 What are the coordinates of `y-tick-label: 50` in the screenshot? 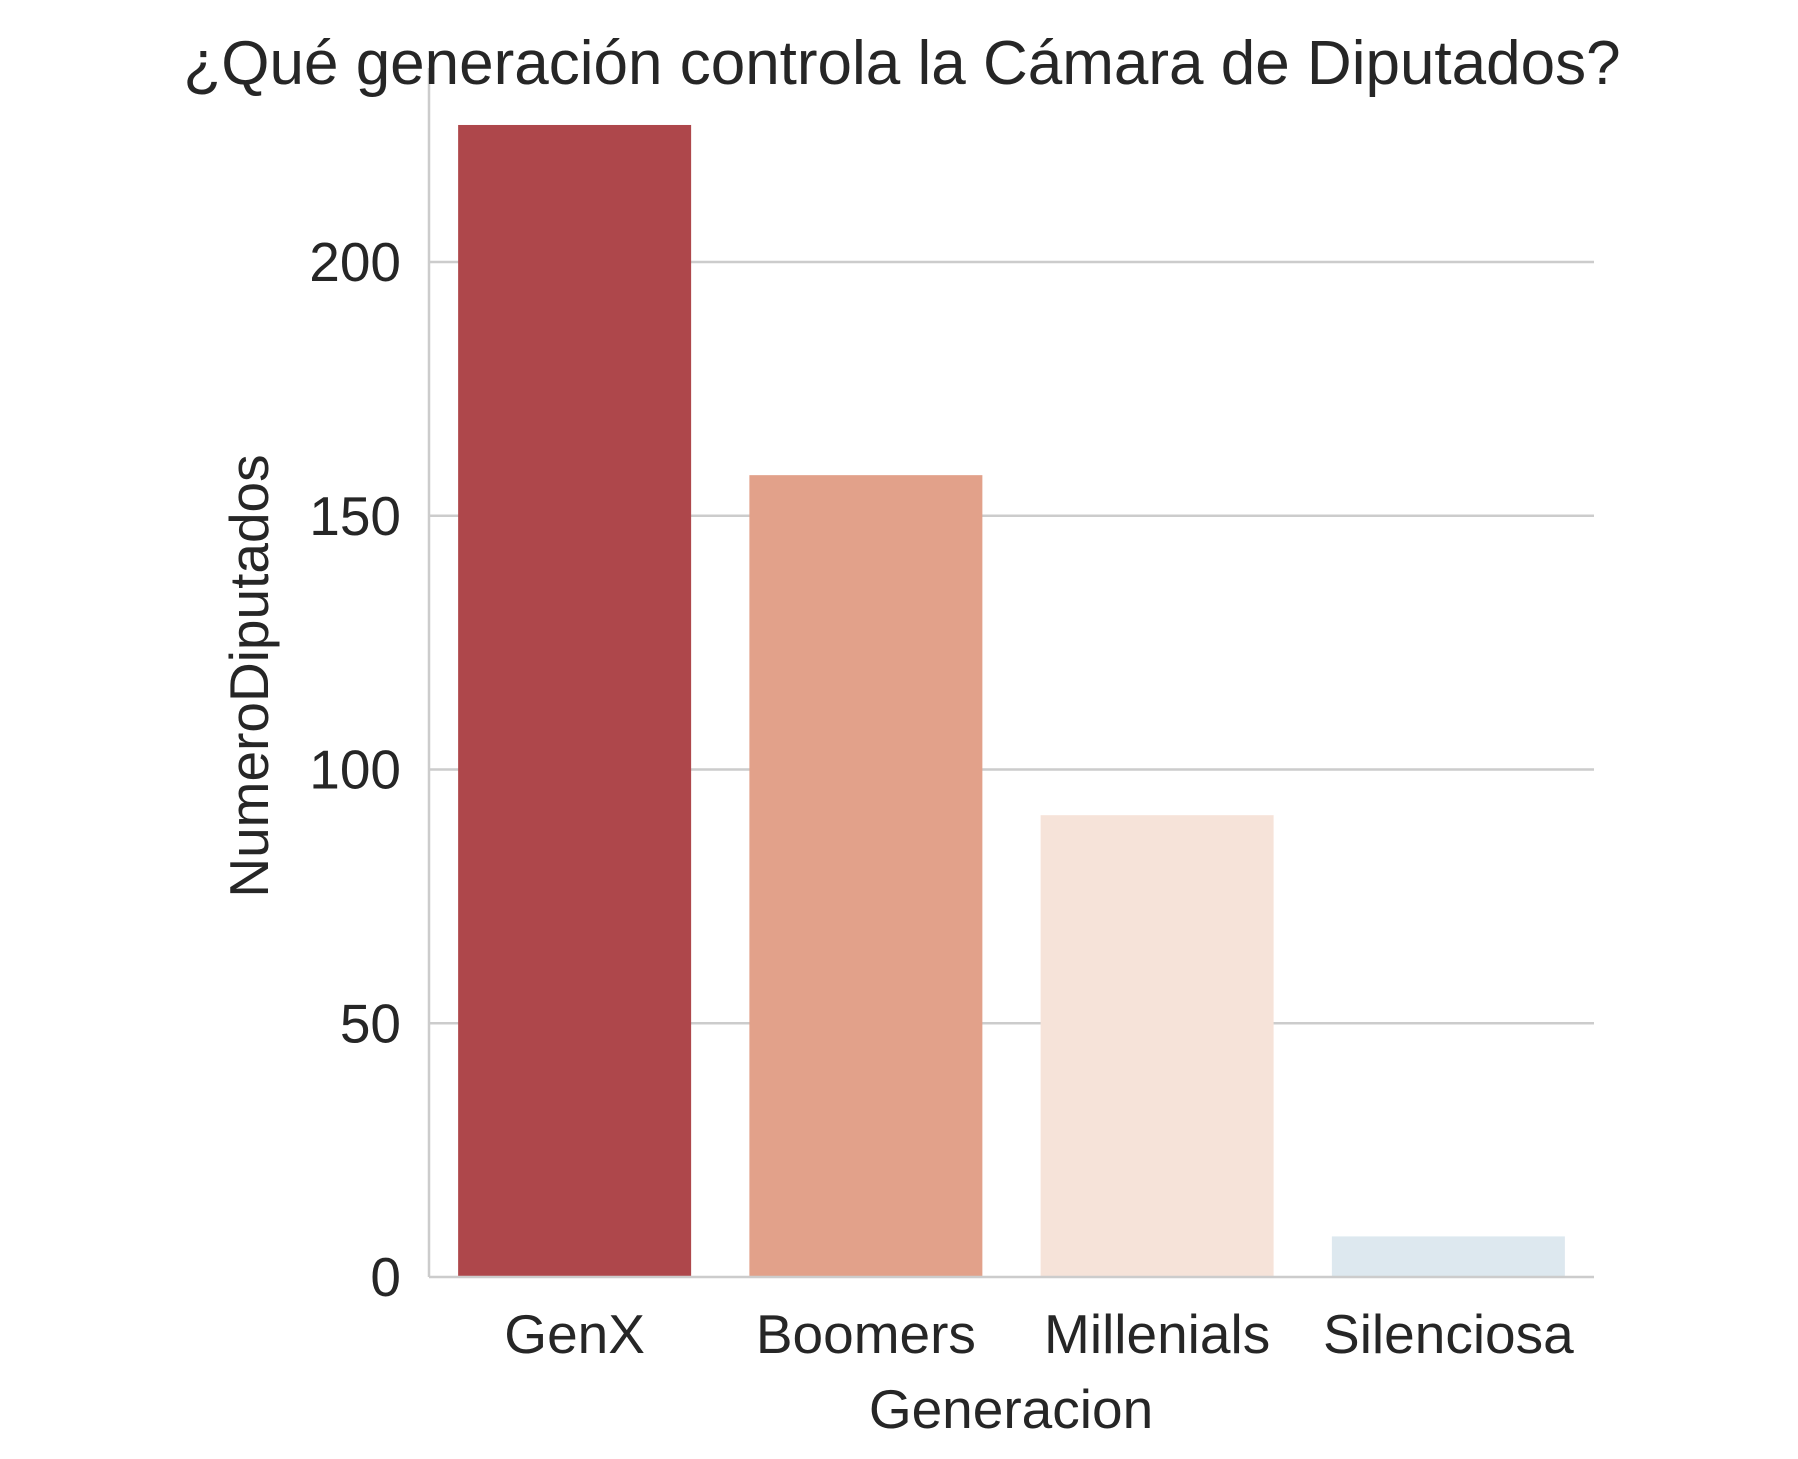 It's located at (370, 1023).